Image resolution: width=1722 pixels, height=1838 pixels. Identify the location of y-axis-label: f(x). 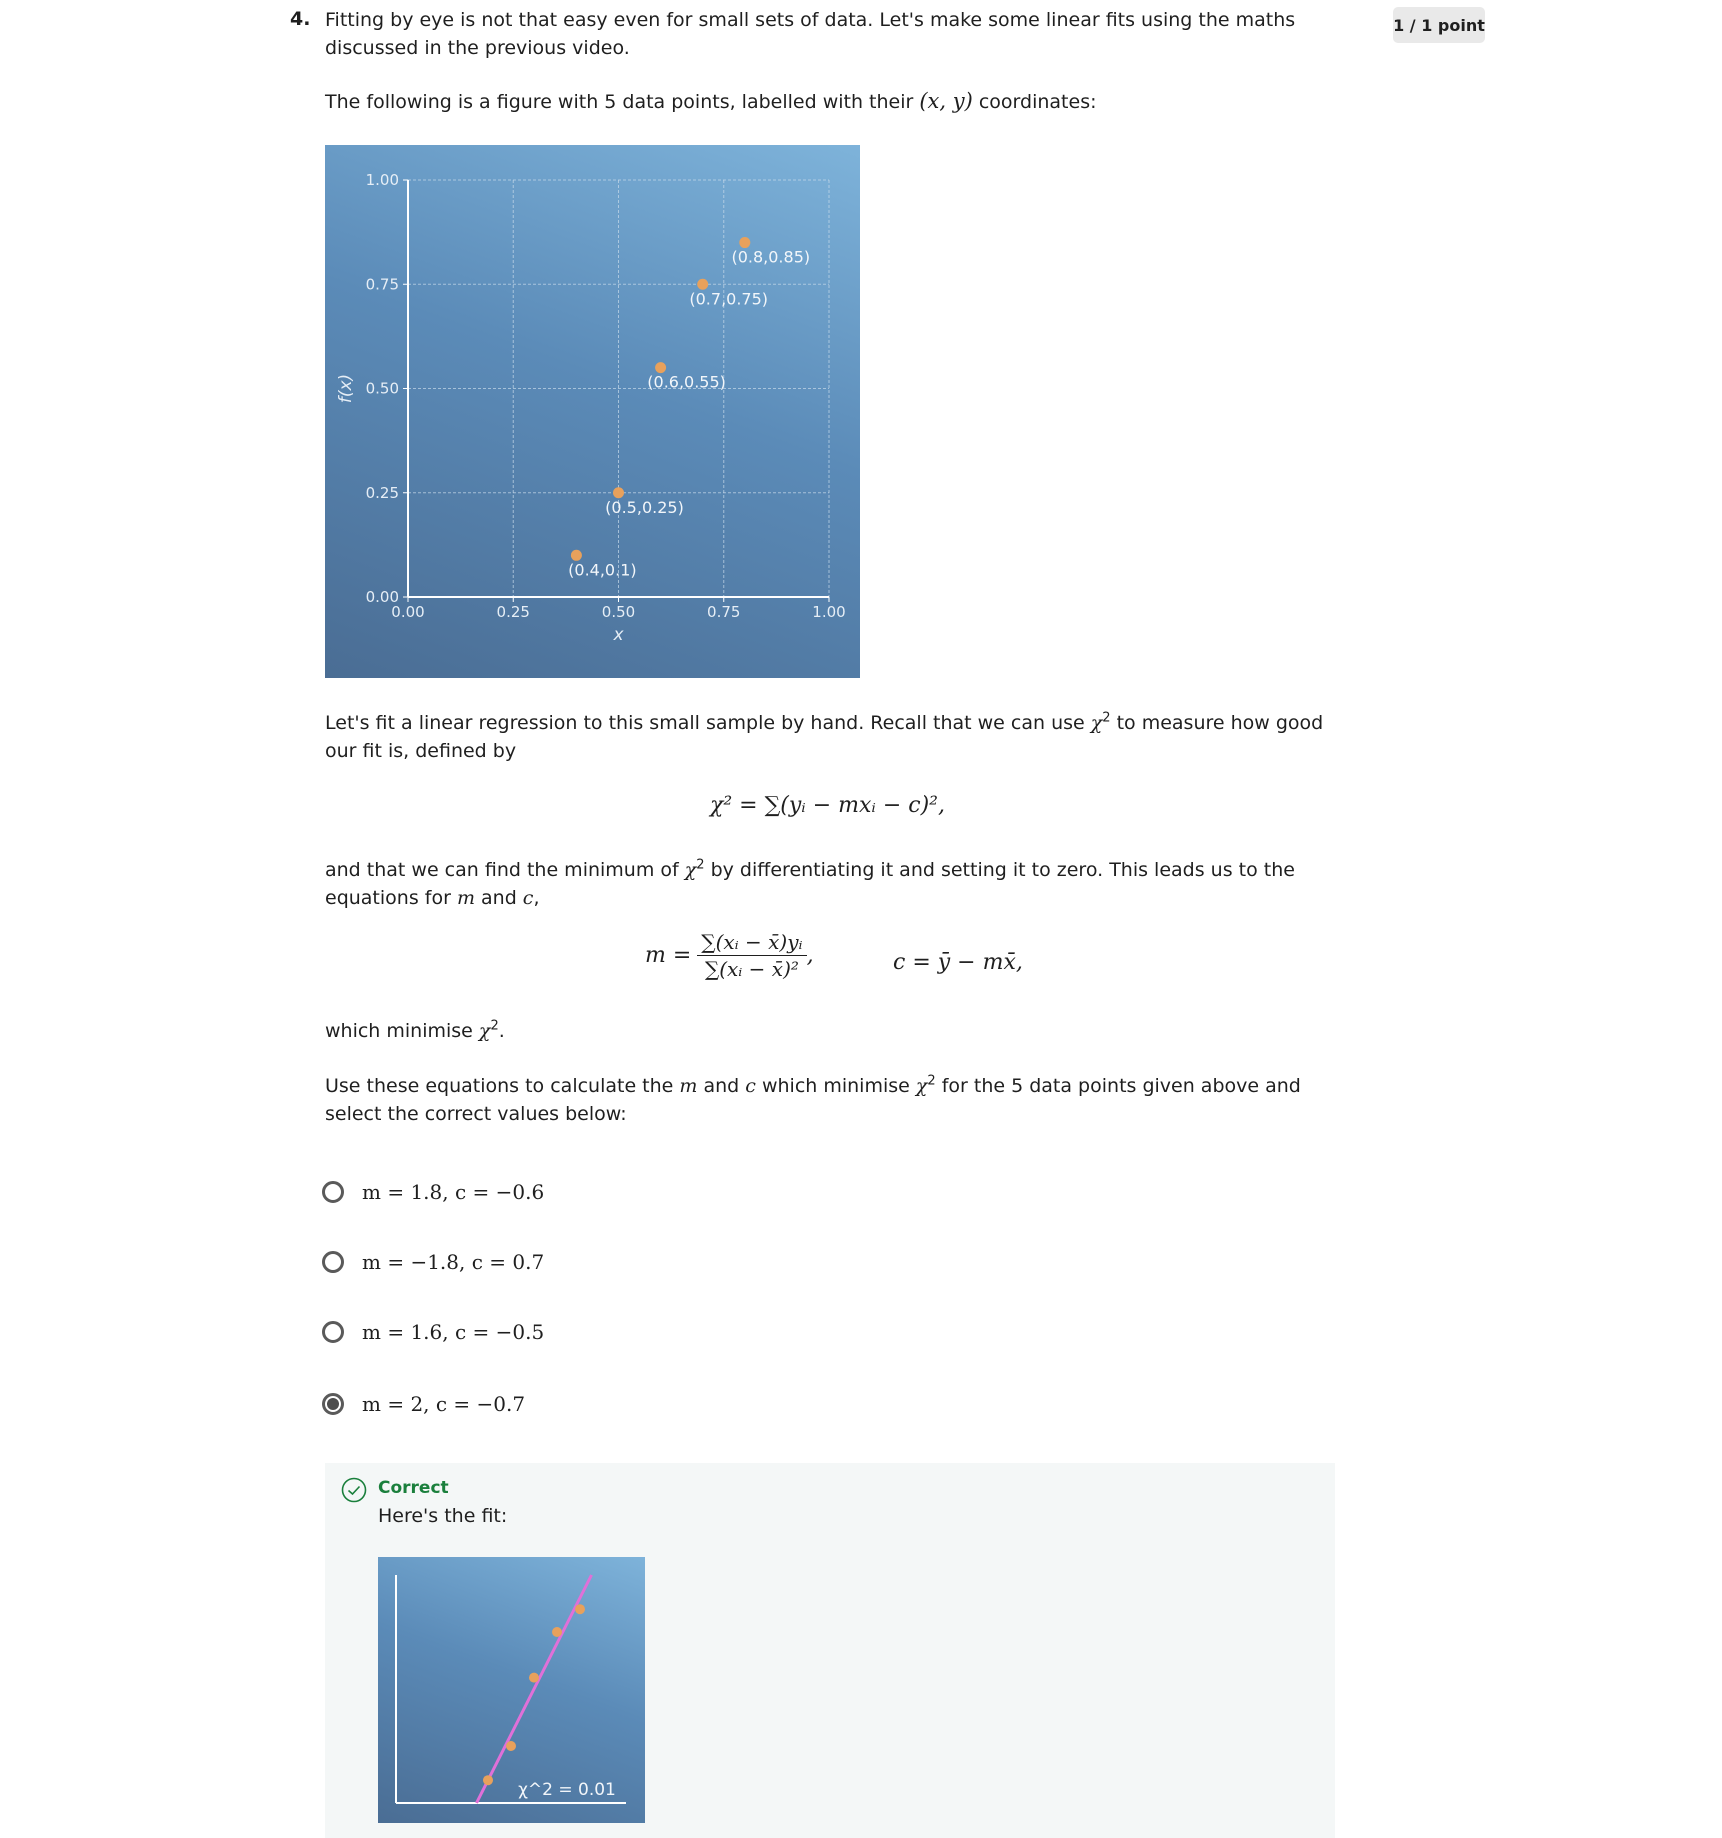
(346, 388).